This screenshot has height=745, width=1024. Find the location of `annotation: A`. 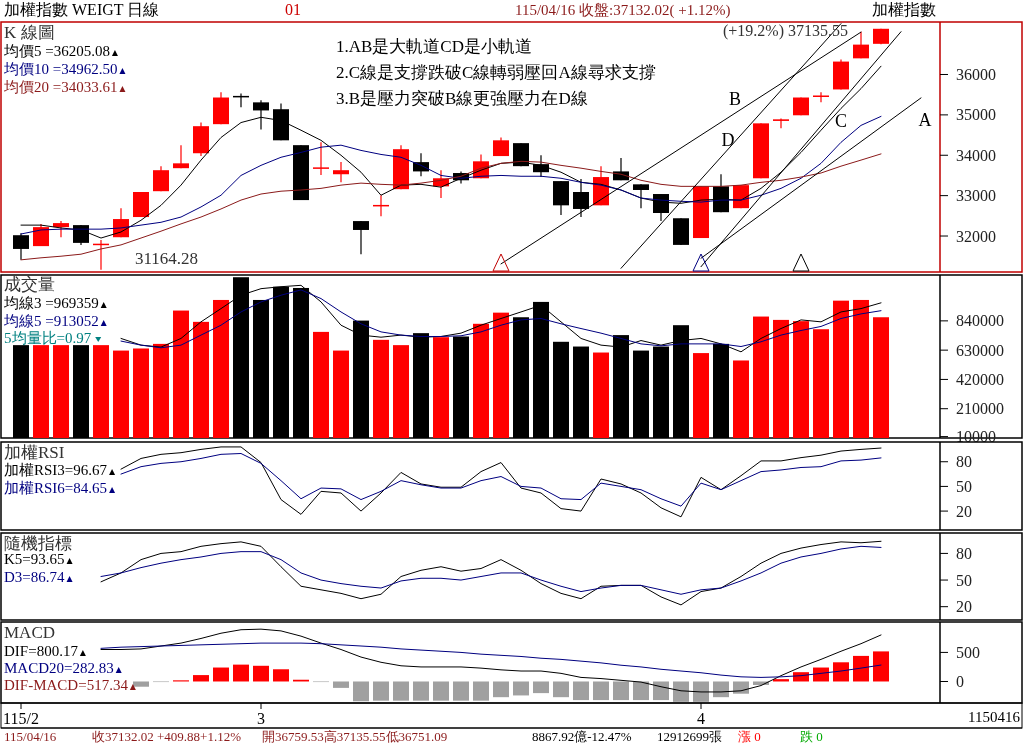

annotation: A is located at coordinates (925, 120).